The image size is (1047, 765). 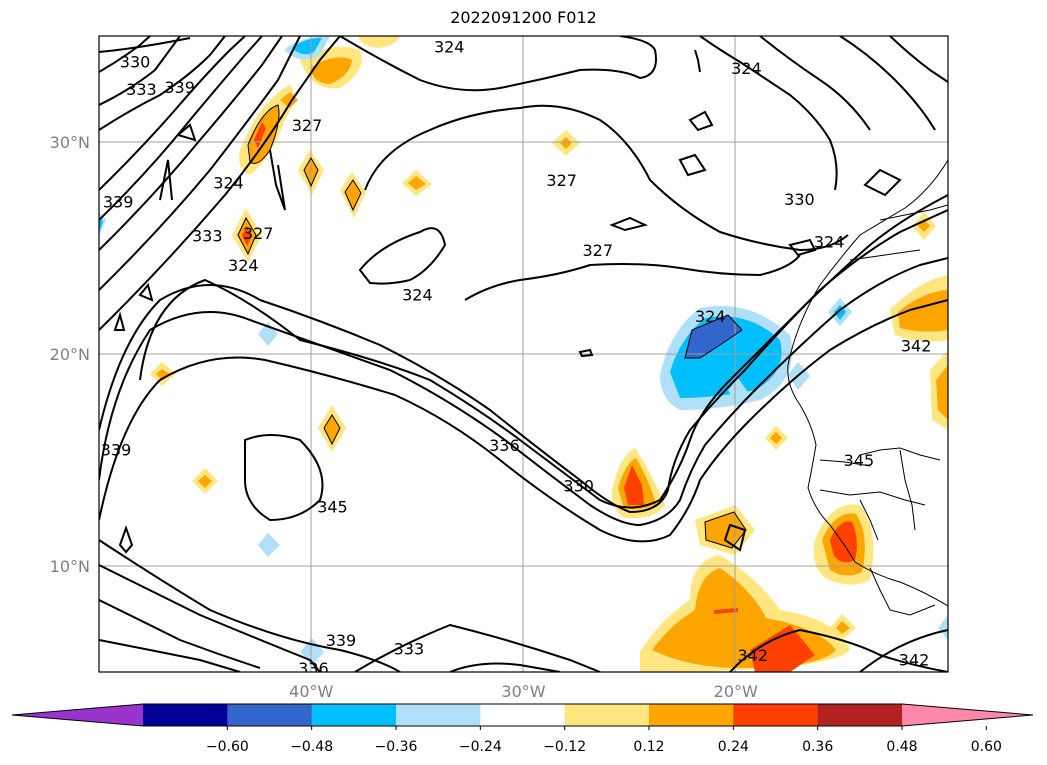 I want to click on lon-tick-label: 40°W, so click(x=311, y=691).